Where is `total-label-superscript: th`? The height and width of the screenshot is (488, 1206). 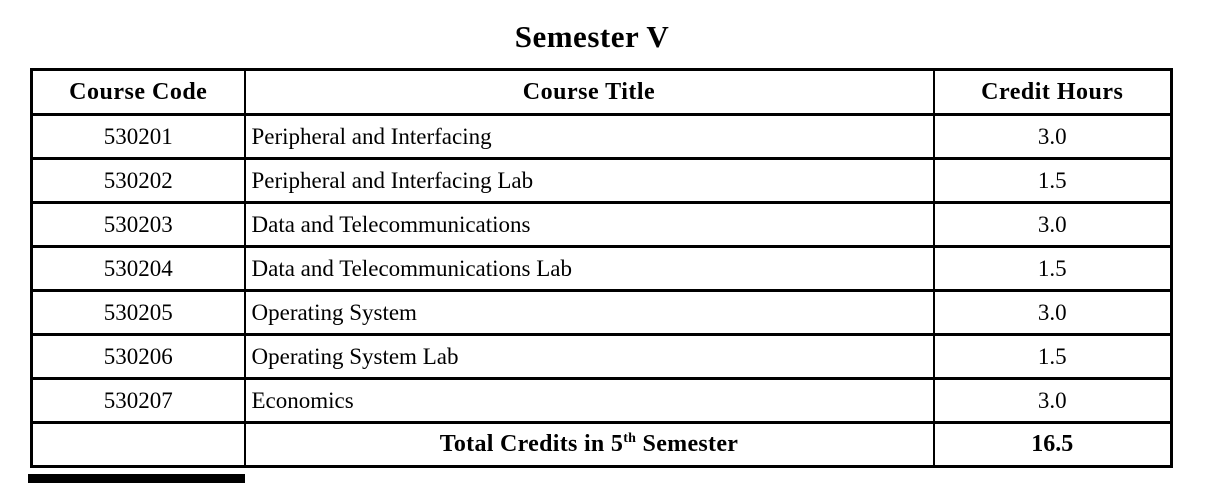
total-label-superscript: th is located at coordinates (630, 438).